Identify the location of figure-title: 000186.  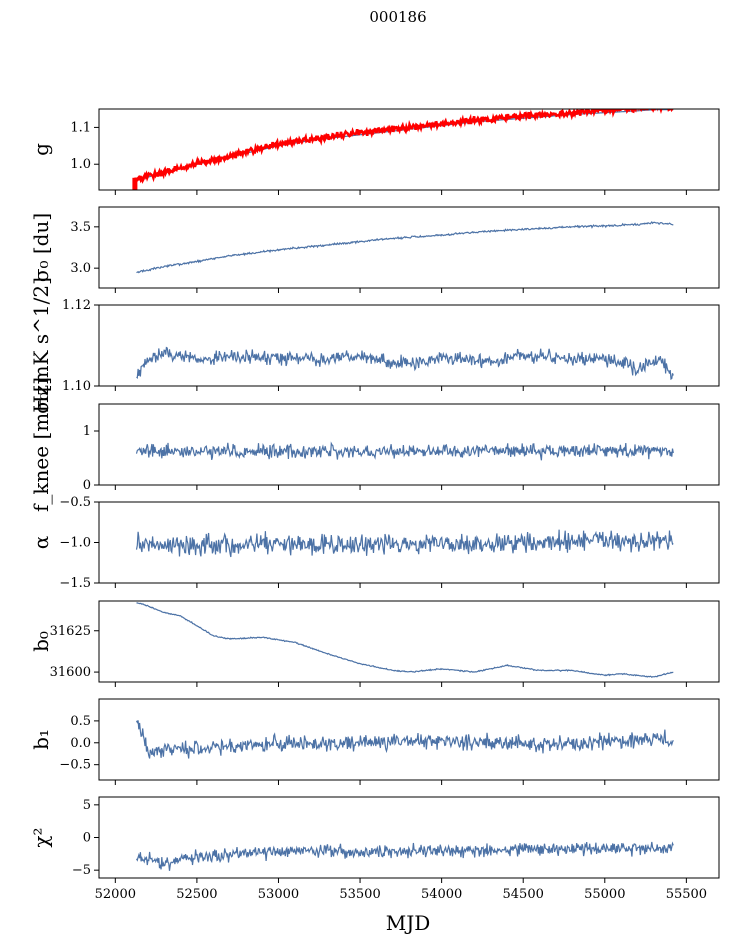
(397, 17).